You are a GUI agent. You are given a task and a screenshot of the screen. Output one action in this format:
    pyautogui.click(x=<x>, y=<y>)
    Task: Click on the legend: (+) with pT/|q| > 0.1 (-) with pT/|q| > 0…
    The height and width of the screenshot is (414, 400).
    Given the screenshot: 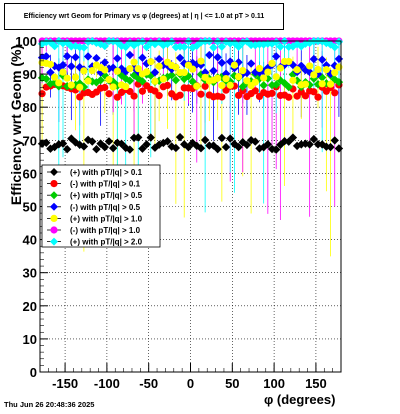 What is the action you would take?
    pyautogui.click(x=101, y=206)
    